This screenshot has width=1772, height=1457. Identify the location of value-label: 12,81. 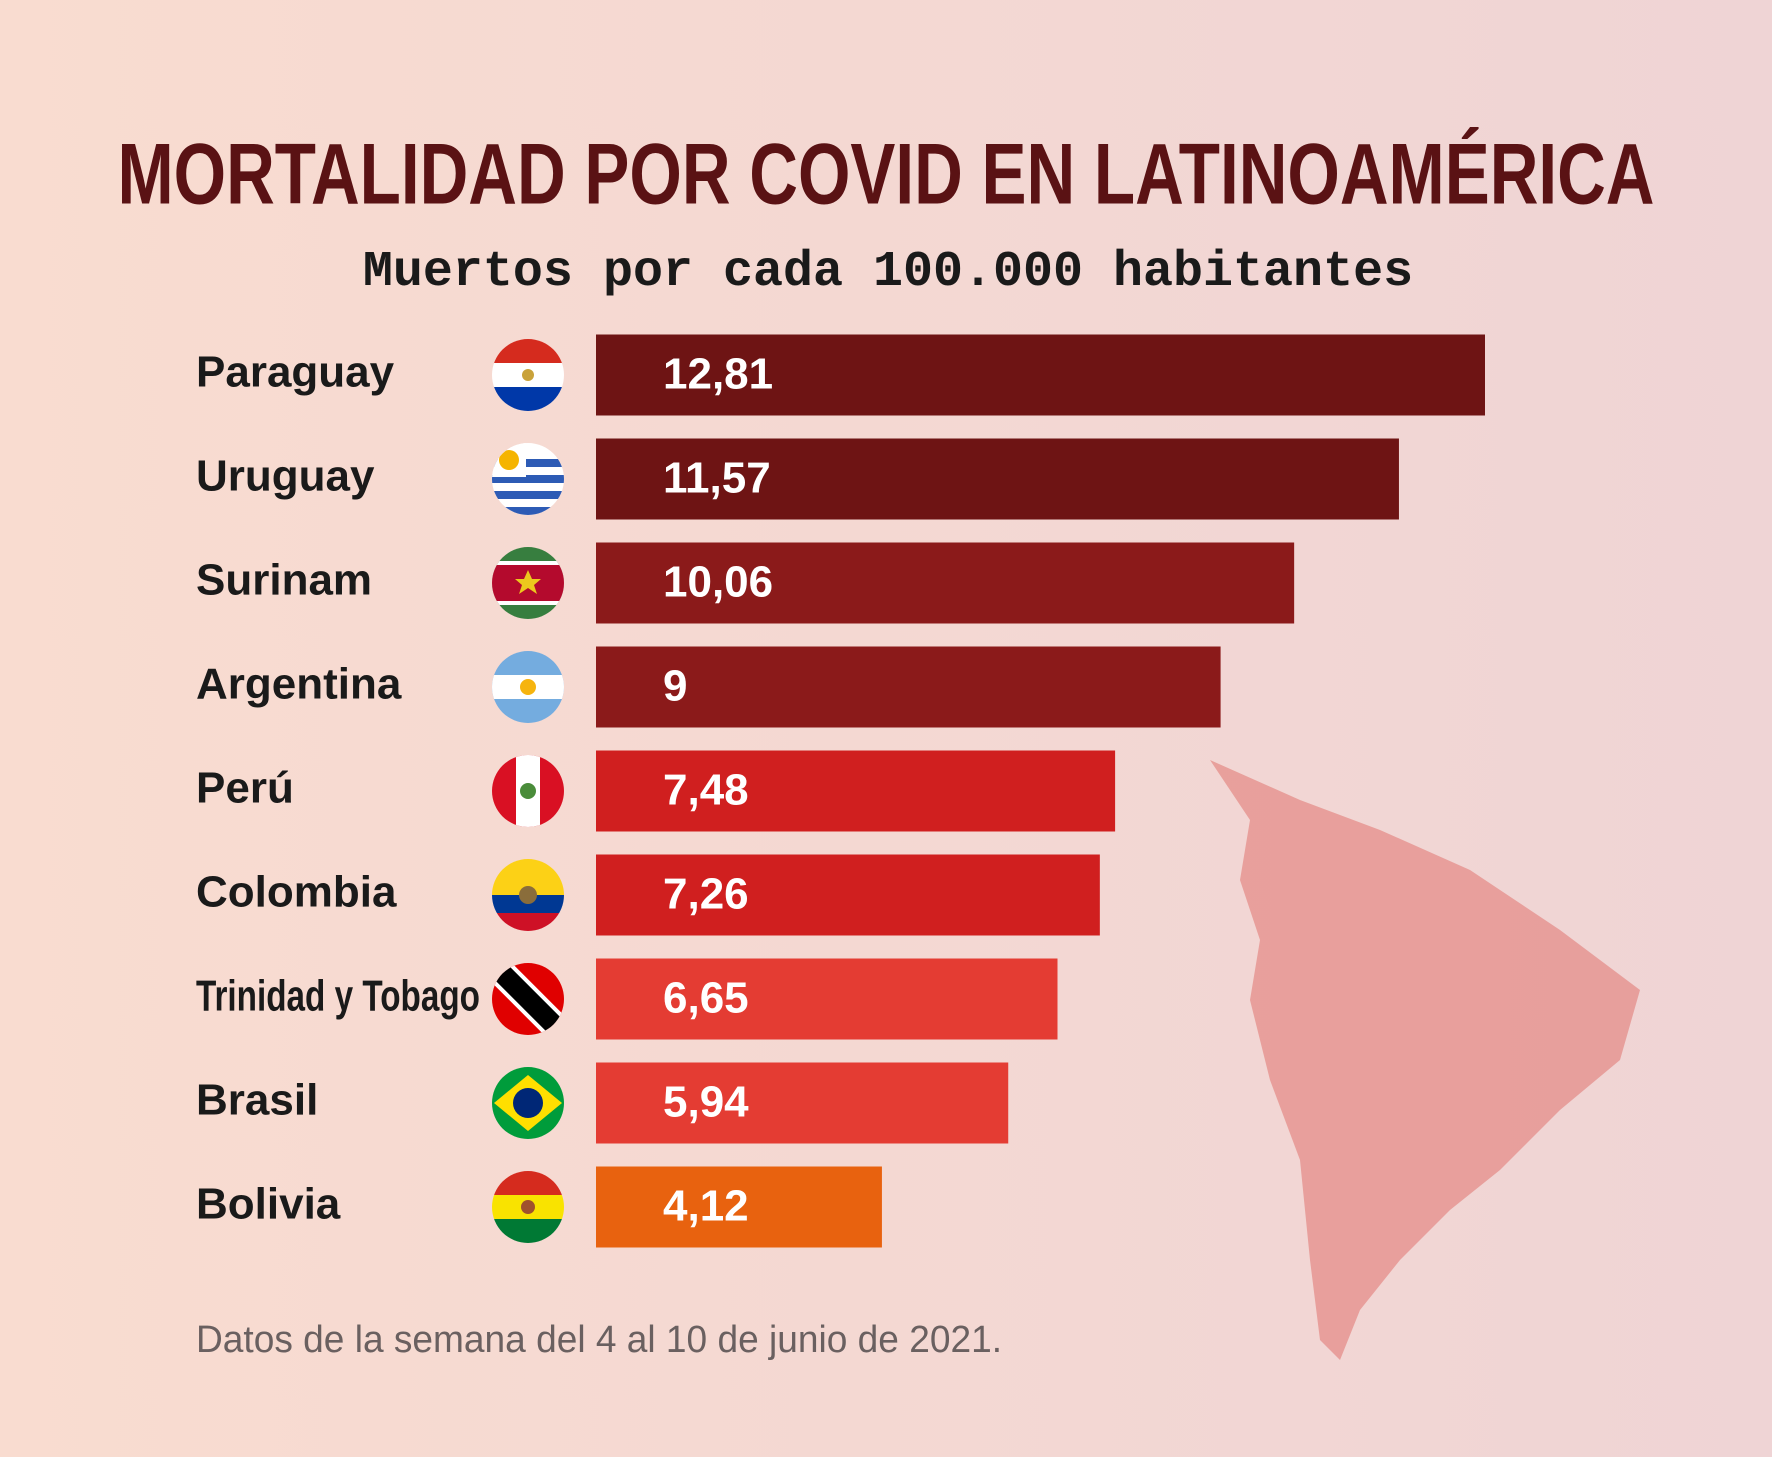
(718, 374).